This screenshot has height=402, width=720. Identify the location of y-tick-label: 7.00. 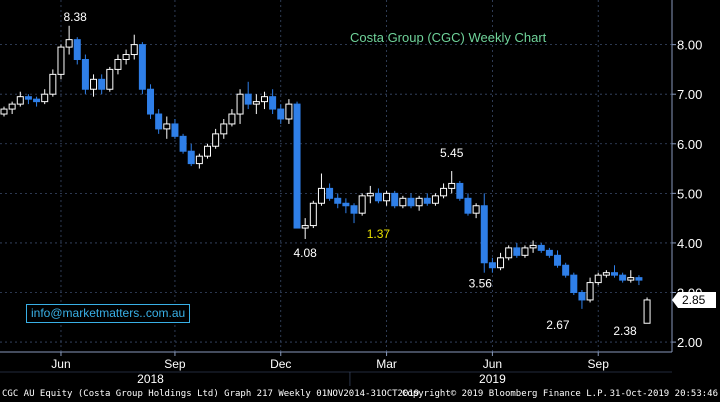
(689, 94).